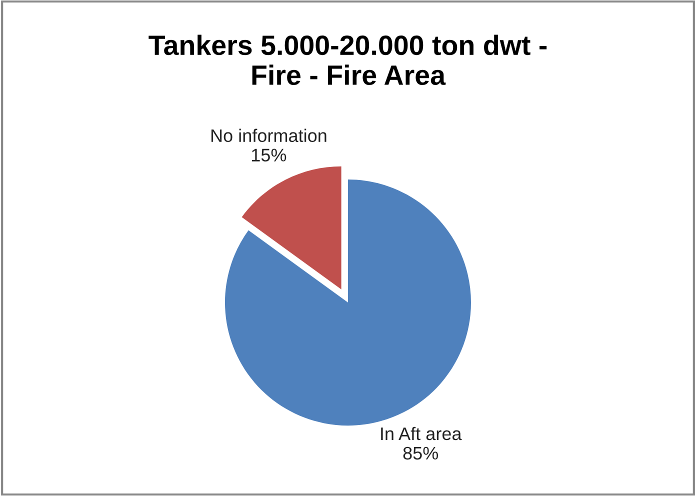 The image size is (696, 496). Describe the element at coordinates (420, 453) in the screenshot. I see `data-label: 85%` at that location.